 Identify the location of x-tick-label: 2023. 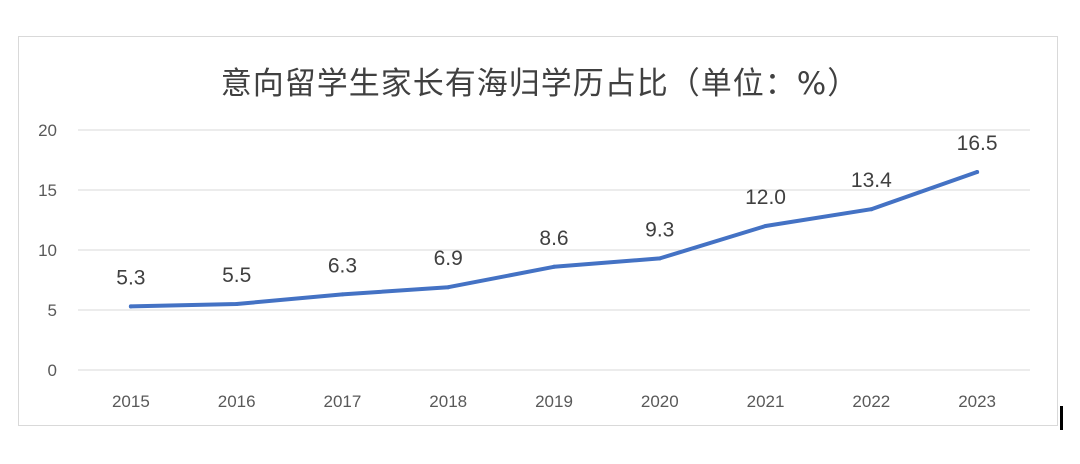
(977, 401).